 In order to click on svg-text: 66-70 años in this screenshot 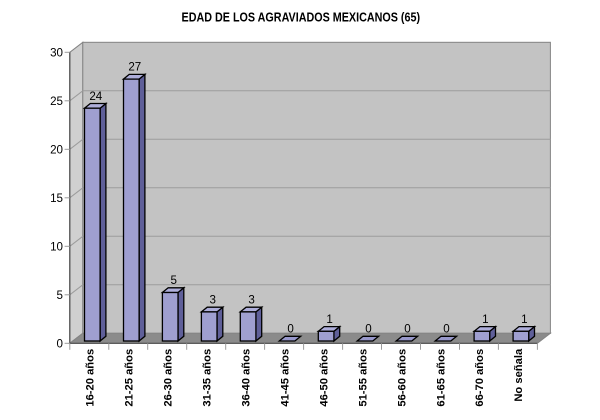, I will do `click(480, 378)`.